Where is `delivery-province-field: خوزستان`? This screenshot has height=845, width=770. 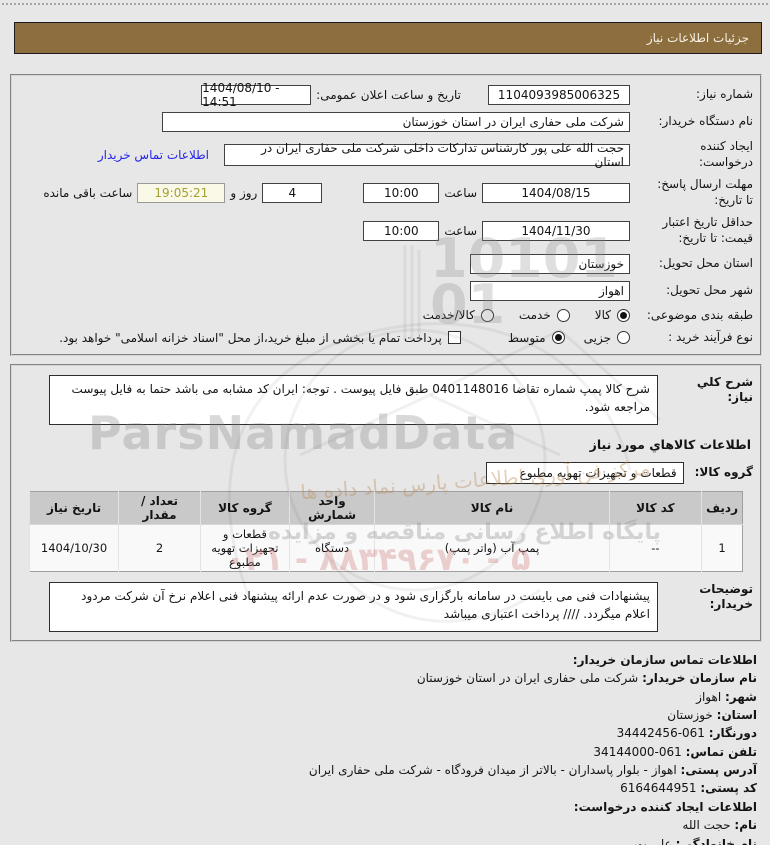 delivery-province-field: خوزستان is located at coordinates (550, 263).